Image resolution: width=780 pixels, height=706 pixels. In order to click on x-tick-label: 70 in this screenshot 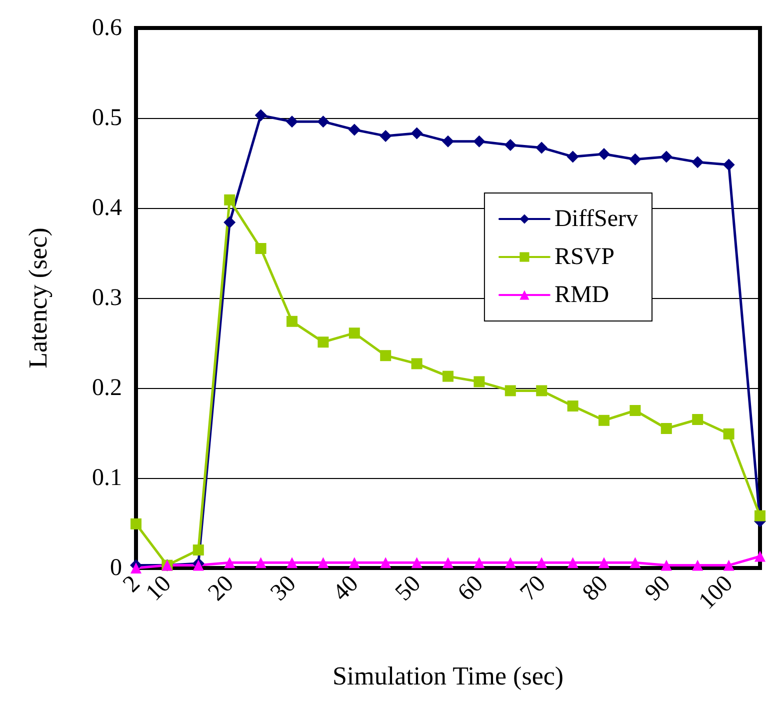, I will do `click(533, 588)`.